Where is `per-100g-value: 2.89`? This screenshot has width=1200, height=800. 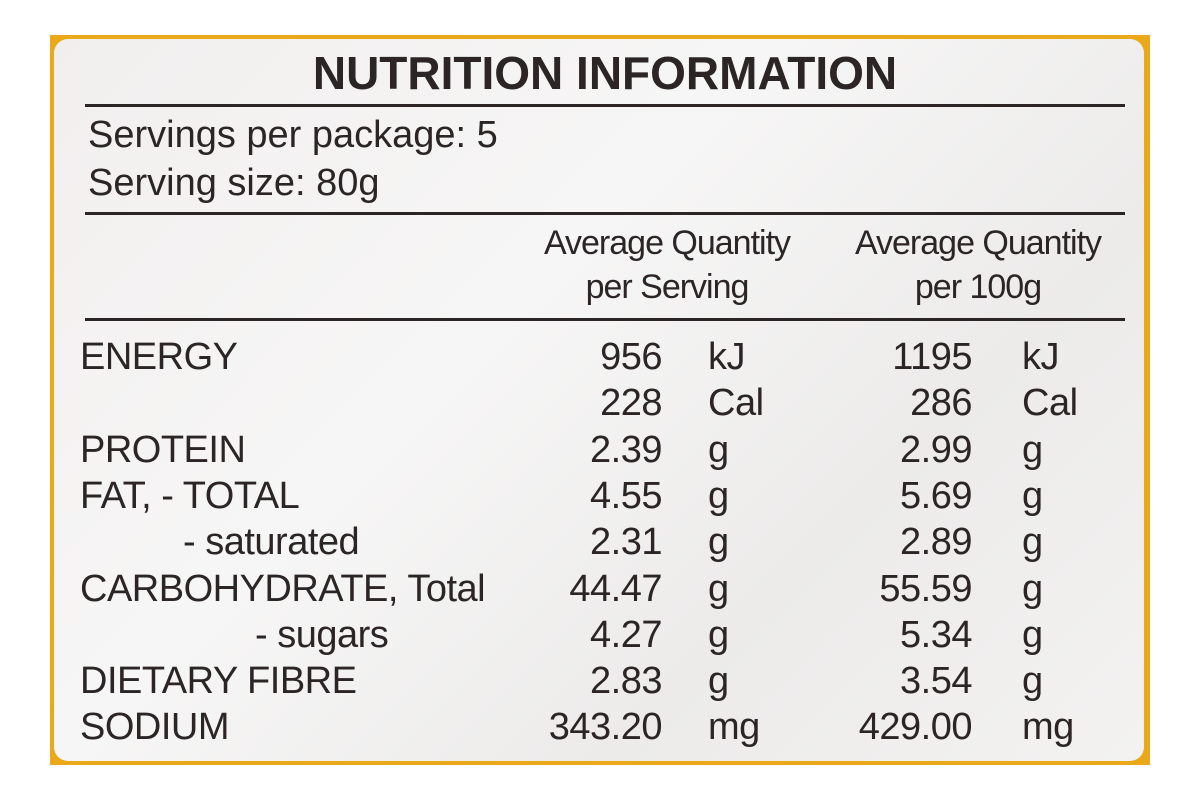
per-100g-value: 2.89 is located at coordinates (936, 542).